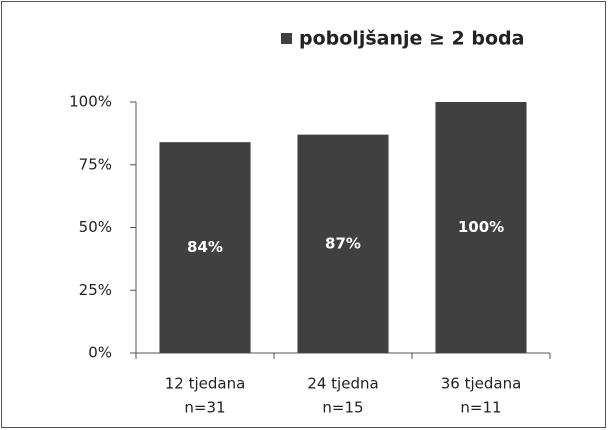 The width and height of the screenshot is (608, 430). Describe the element at coordinates (95, 164) in the screenshot. I see `y-tick-label: 75%` at that location.